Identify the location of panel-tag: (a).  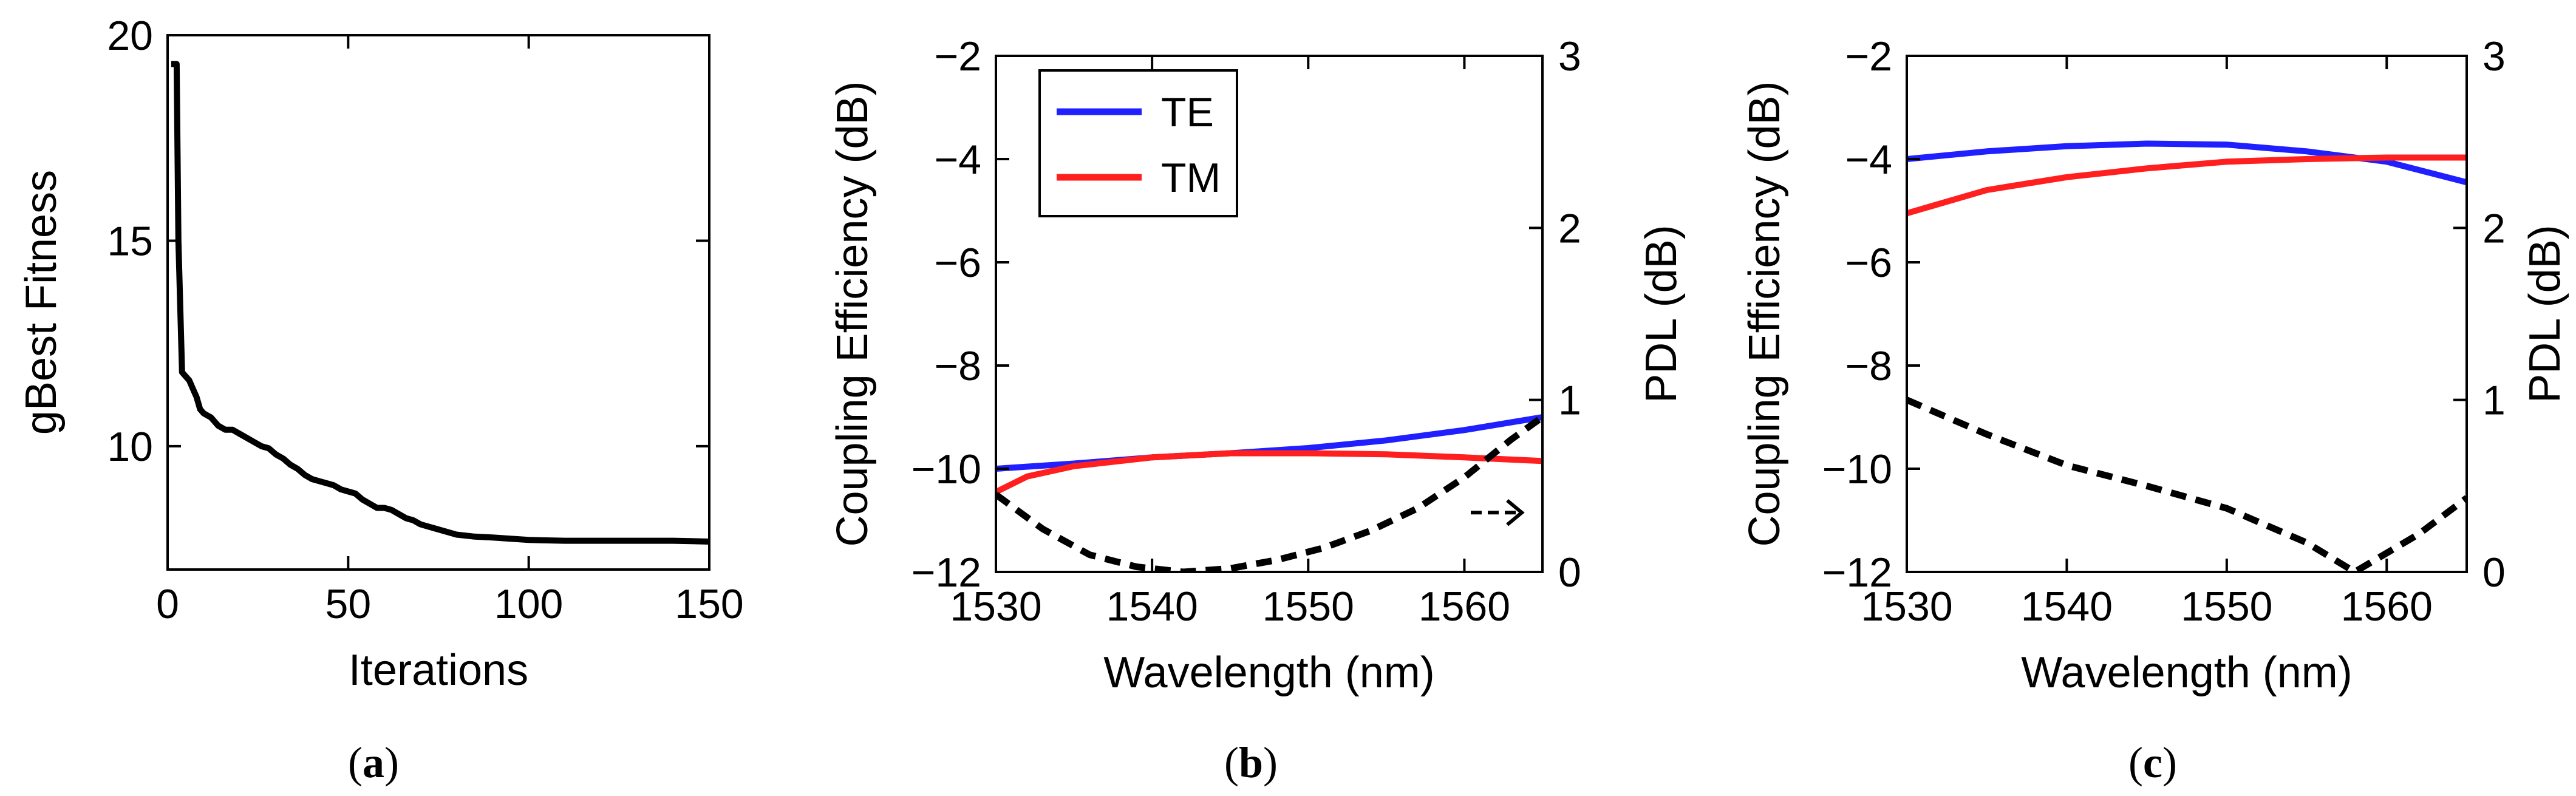
(374, 762).